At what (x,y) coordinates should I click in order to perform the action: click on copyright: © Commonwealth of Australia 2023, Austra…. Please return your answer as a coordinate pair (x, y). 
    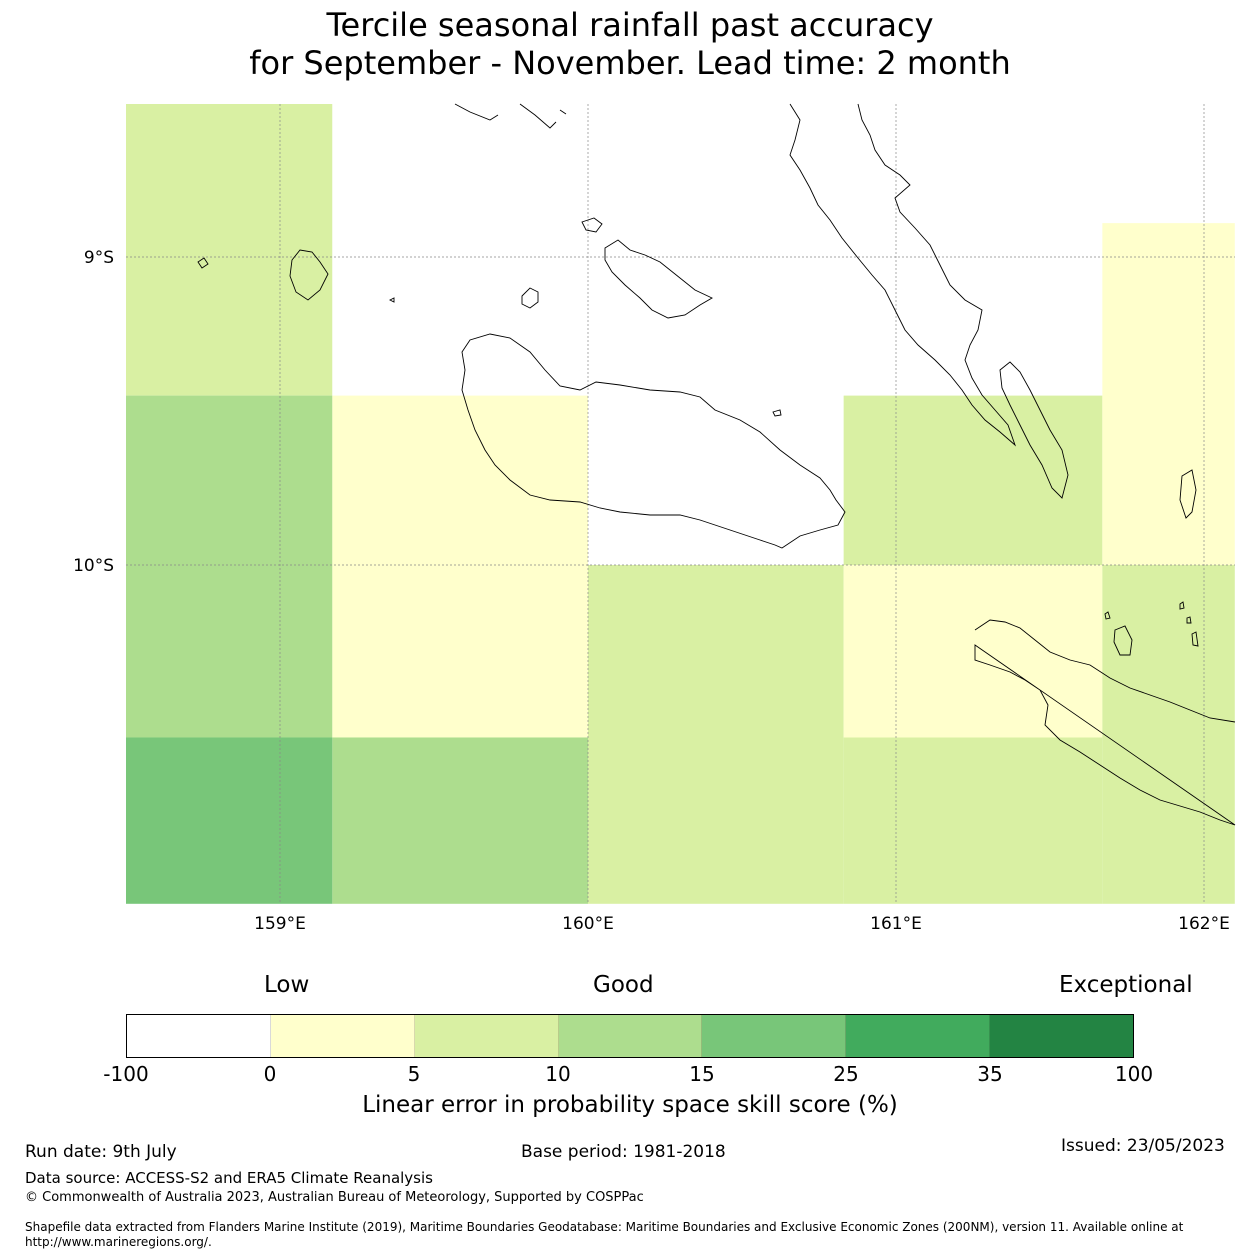
    Looking at the image, I should click on (334, 1197).